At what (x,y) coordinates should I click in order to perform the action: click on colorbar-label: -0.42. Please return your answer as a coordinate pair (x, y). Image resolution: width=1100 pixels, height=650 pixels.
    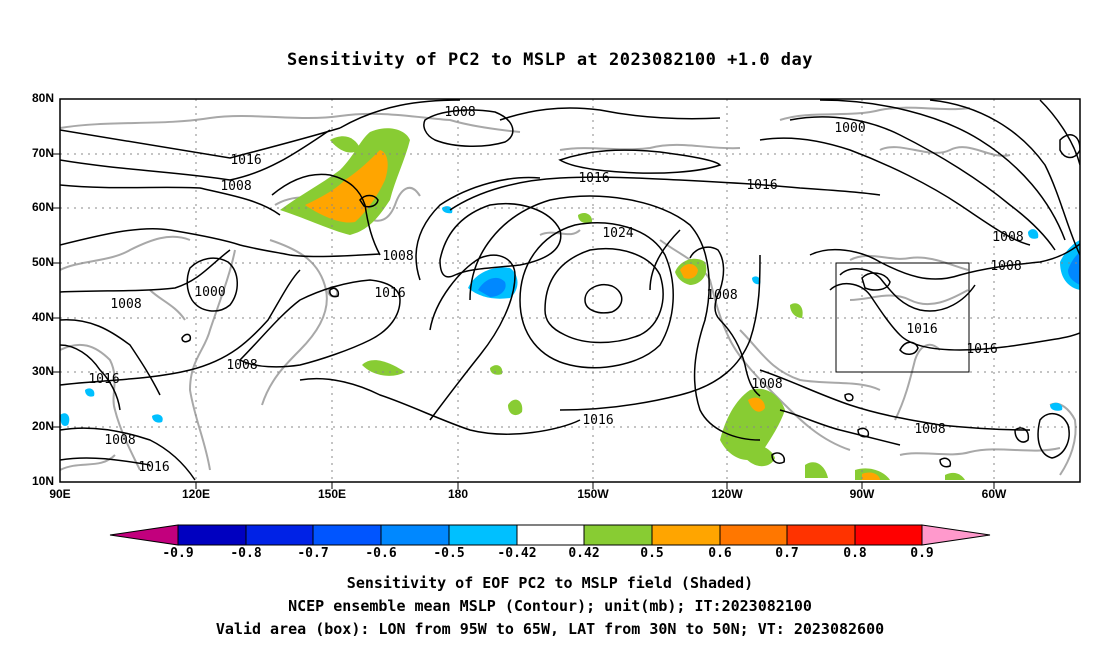
    Looking at the image, I should click on (517, 553).